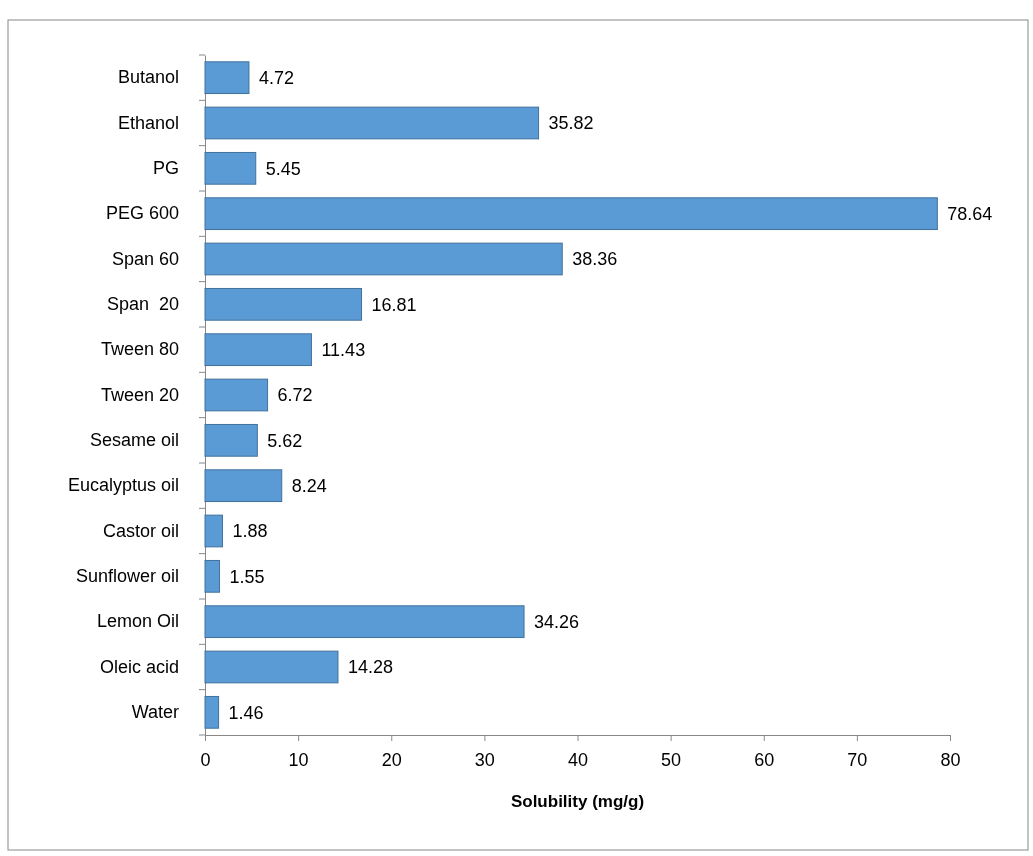  I want to click on data-label: 14.28, so click(370, 667).